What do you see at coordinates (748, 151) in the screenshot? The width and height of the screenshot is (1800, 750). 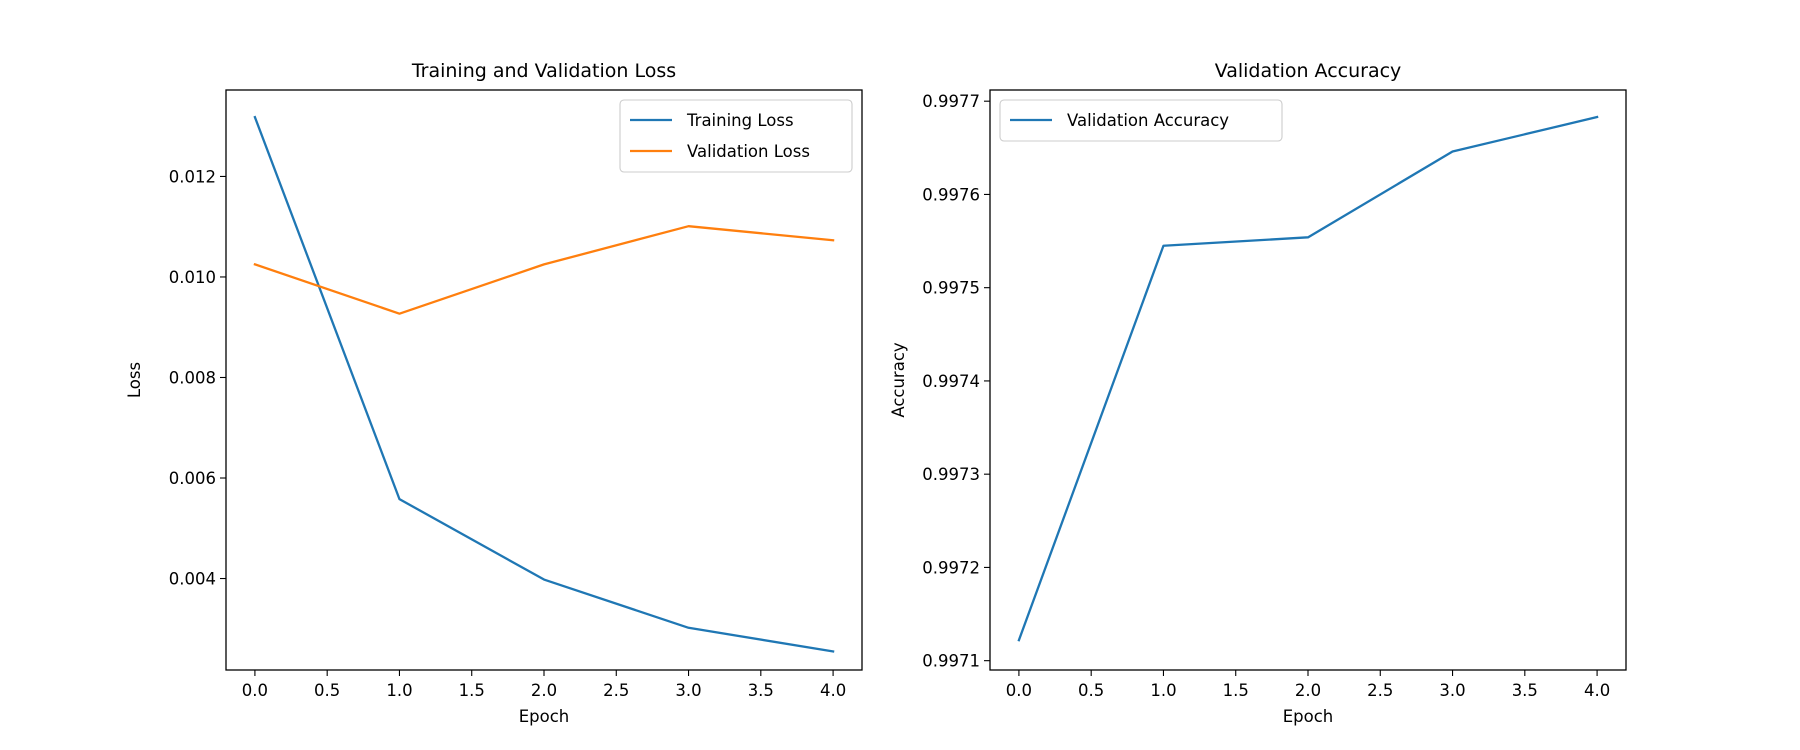 I see `legend-label: Validation Loss` at bounding box center [748, 151].